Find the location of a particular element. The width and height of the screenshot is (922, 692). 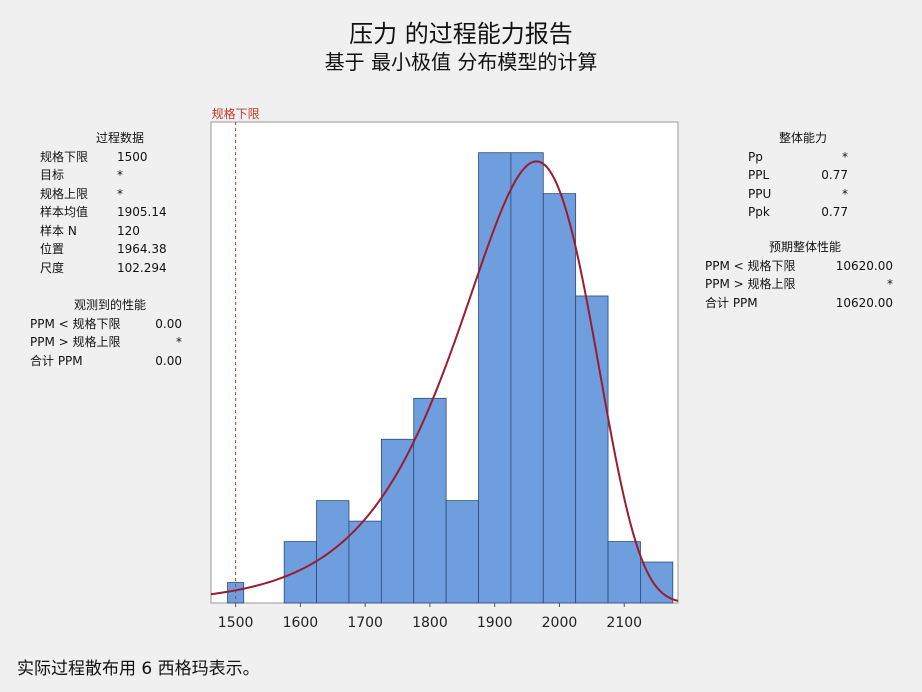

panel-heading: 整体能力 is located at coordinates (802, 138).